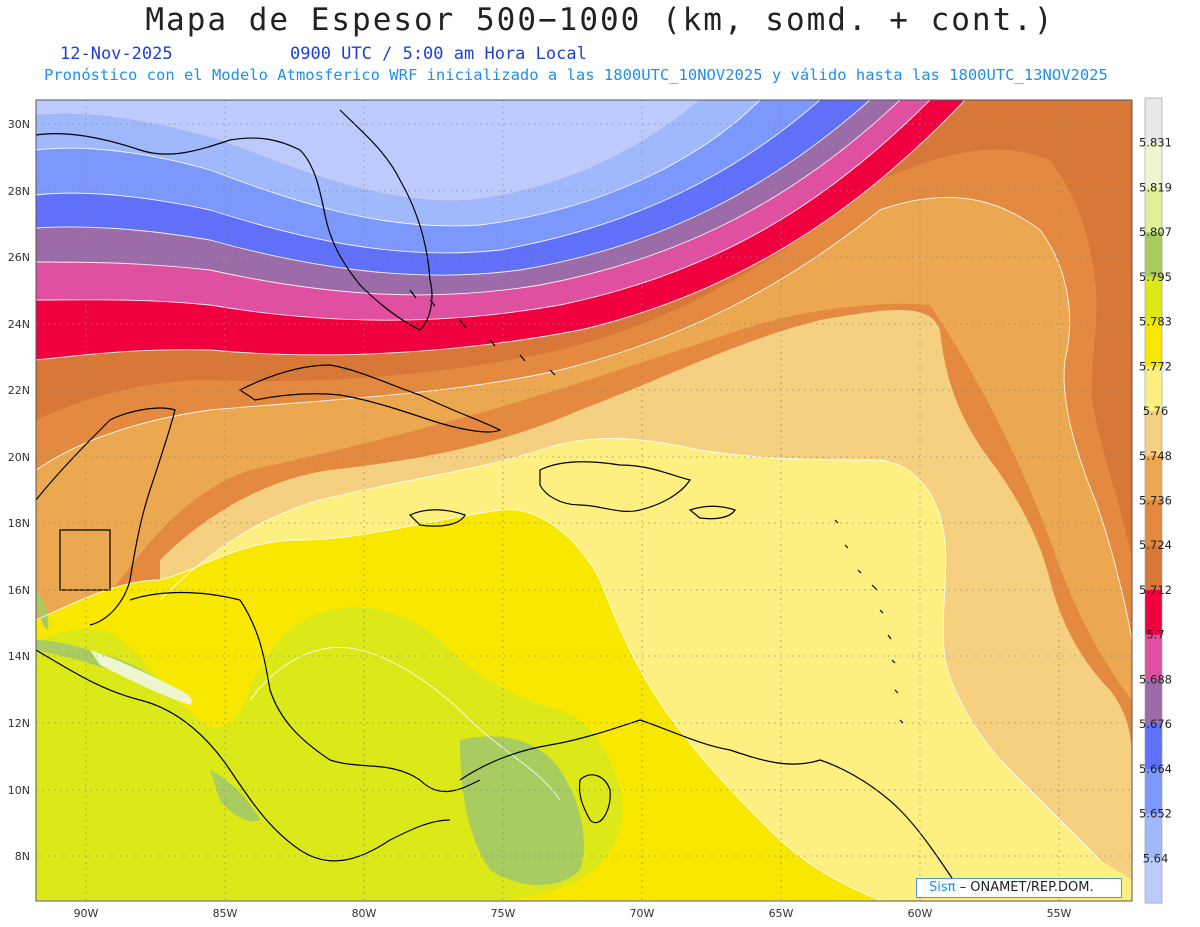  I want to click on colorbar-label: 5.807, so click(1155, 232).